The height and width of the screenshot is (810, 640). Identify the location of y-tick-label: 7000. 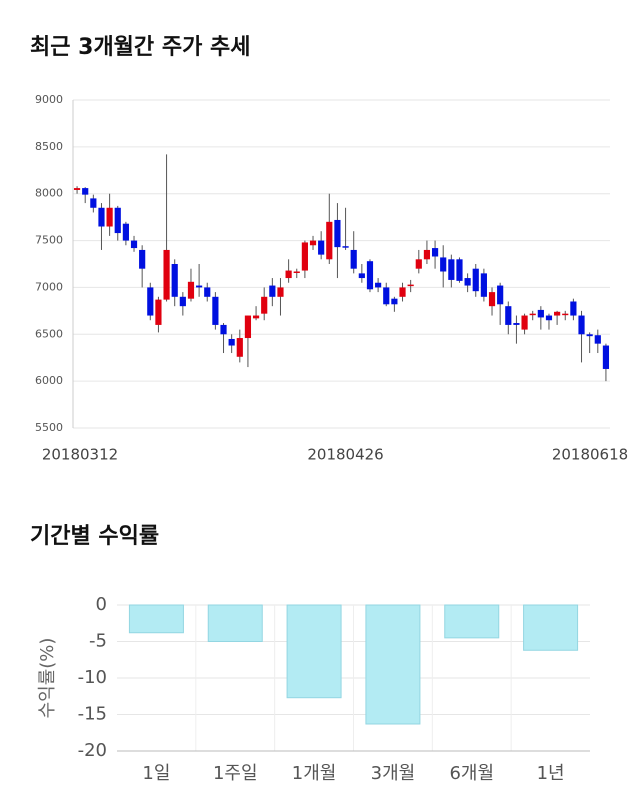
(49, 286).